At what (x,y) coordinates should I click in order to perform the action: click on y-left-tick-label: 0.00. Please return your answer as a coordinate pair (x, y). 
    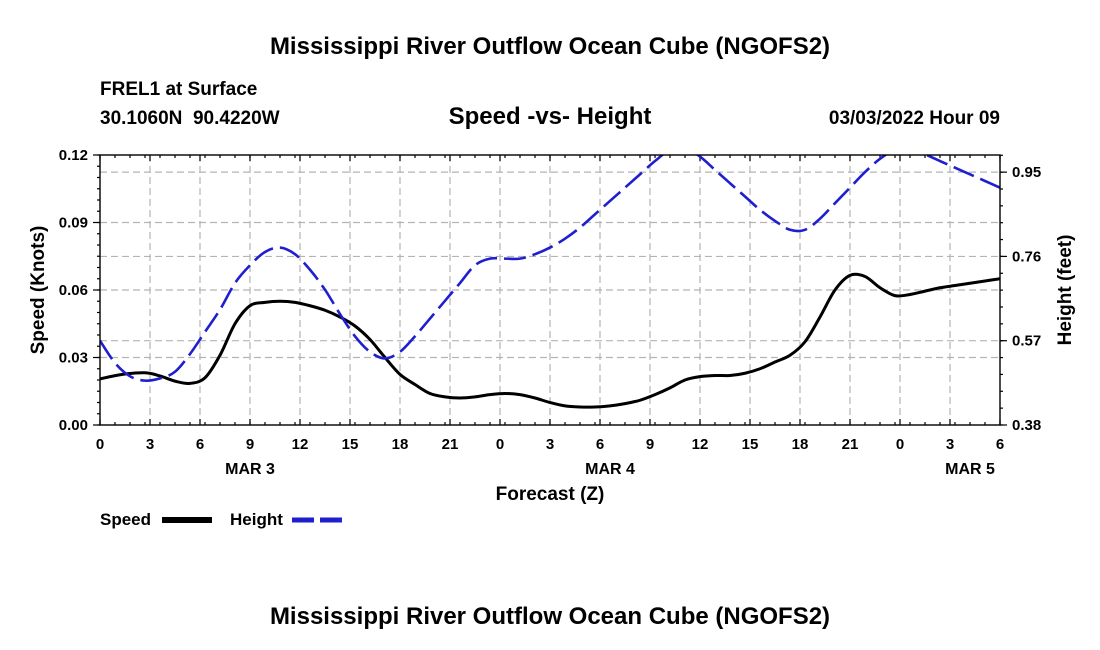
    Looking at the image, I should click on (73, 425).